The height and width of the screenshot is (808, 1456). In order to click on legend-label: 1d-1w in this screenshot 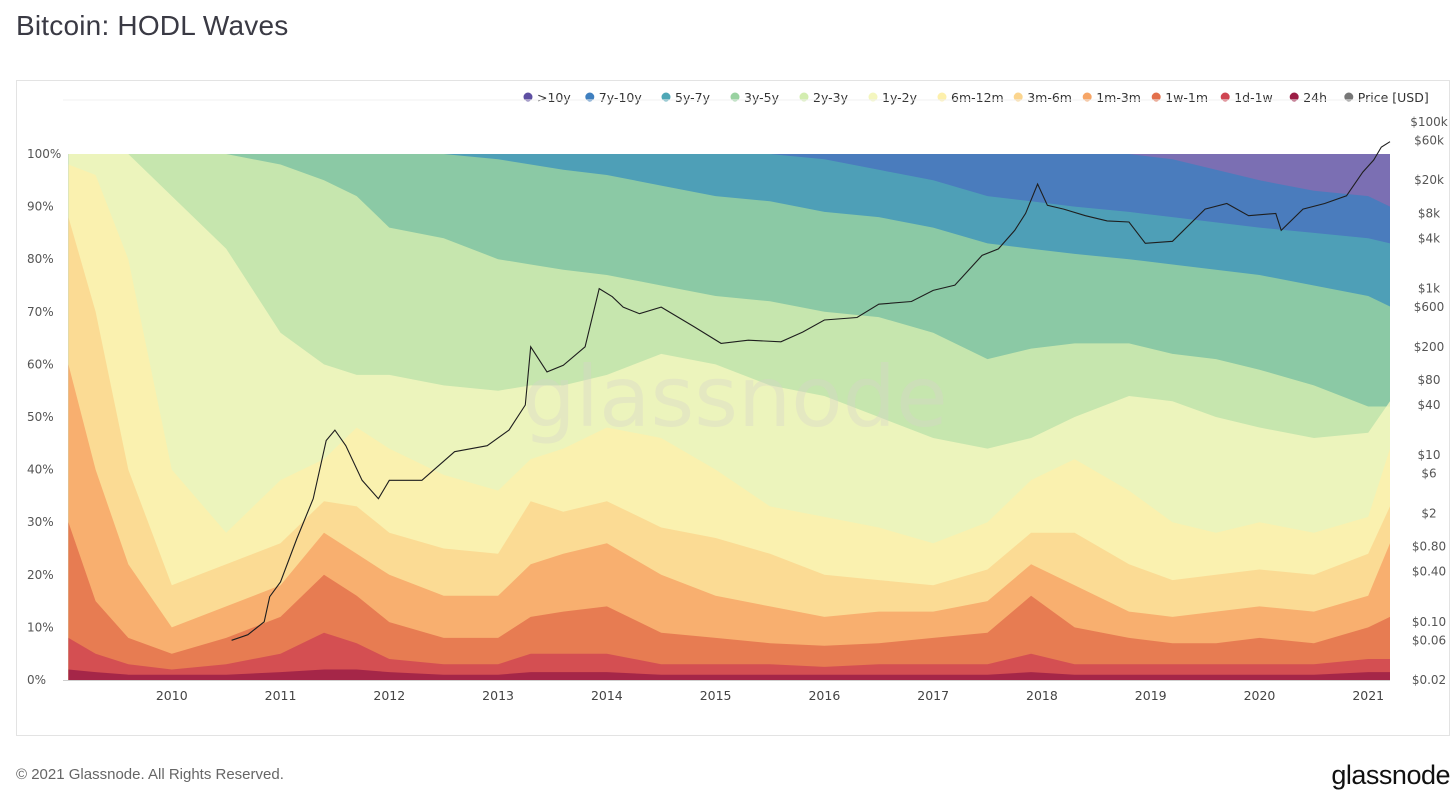, I will do `click(1253, 97)`.